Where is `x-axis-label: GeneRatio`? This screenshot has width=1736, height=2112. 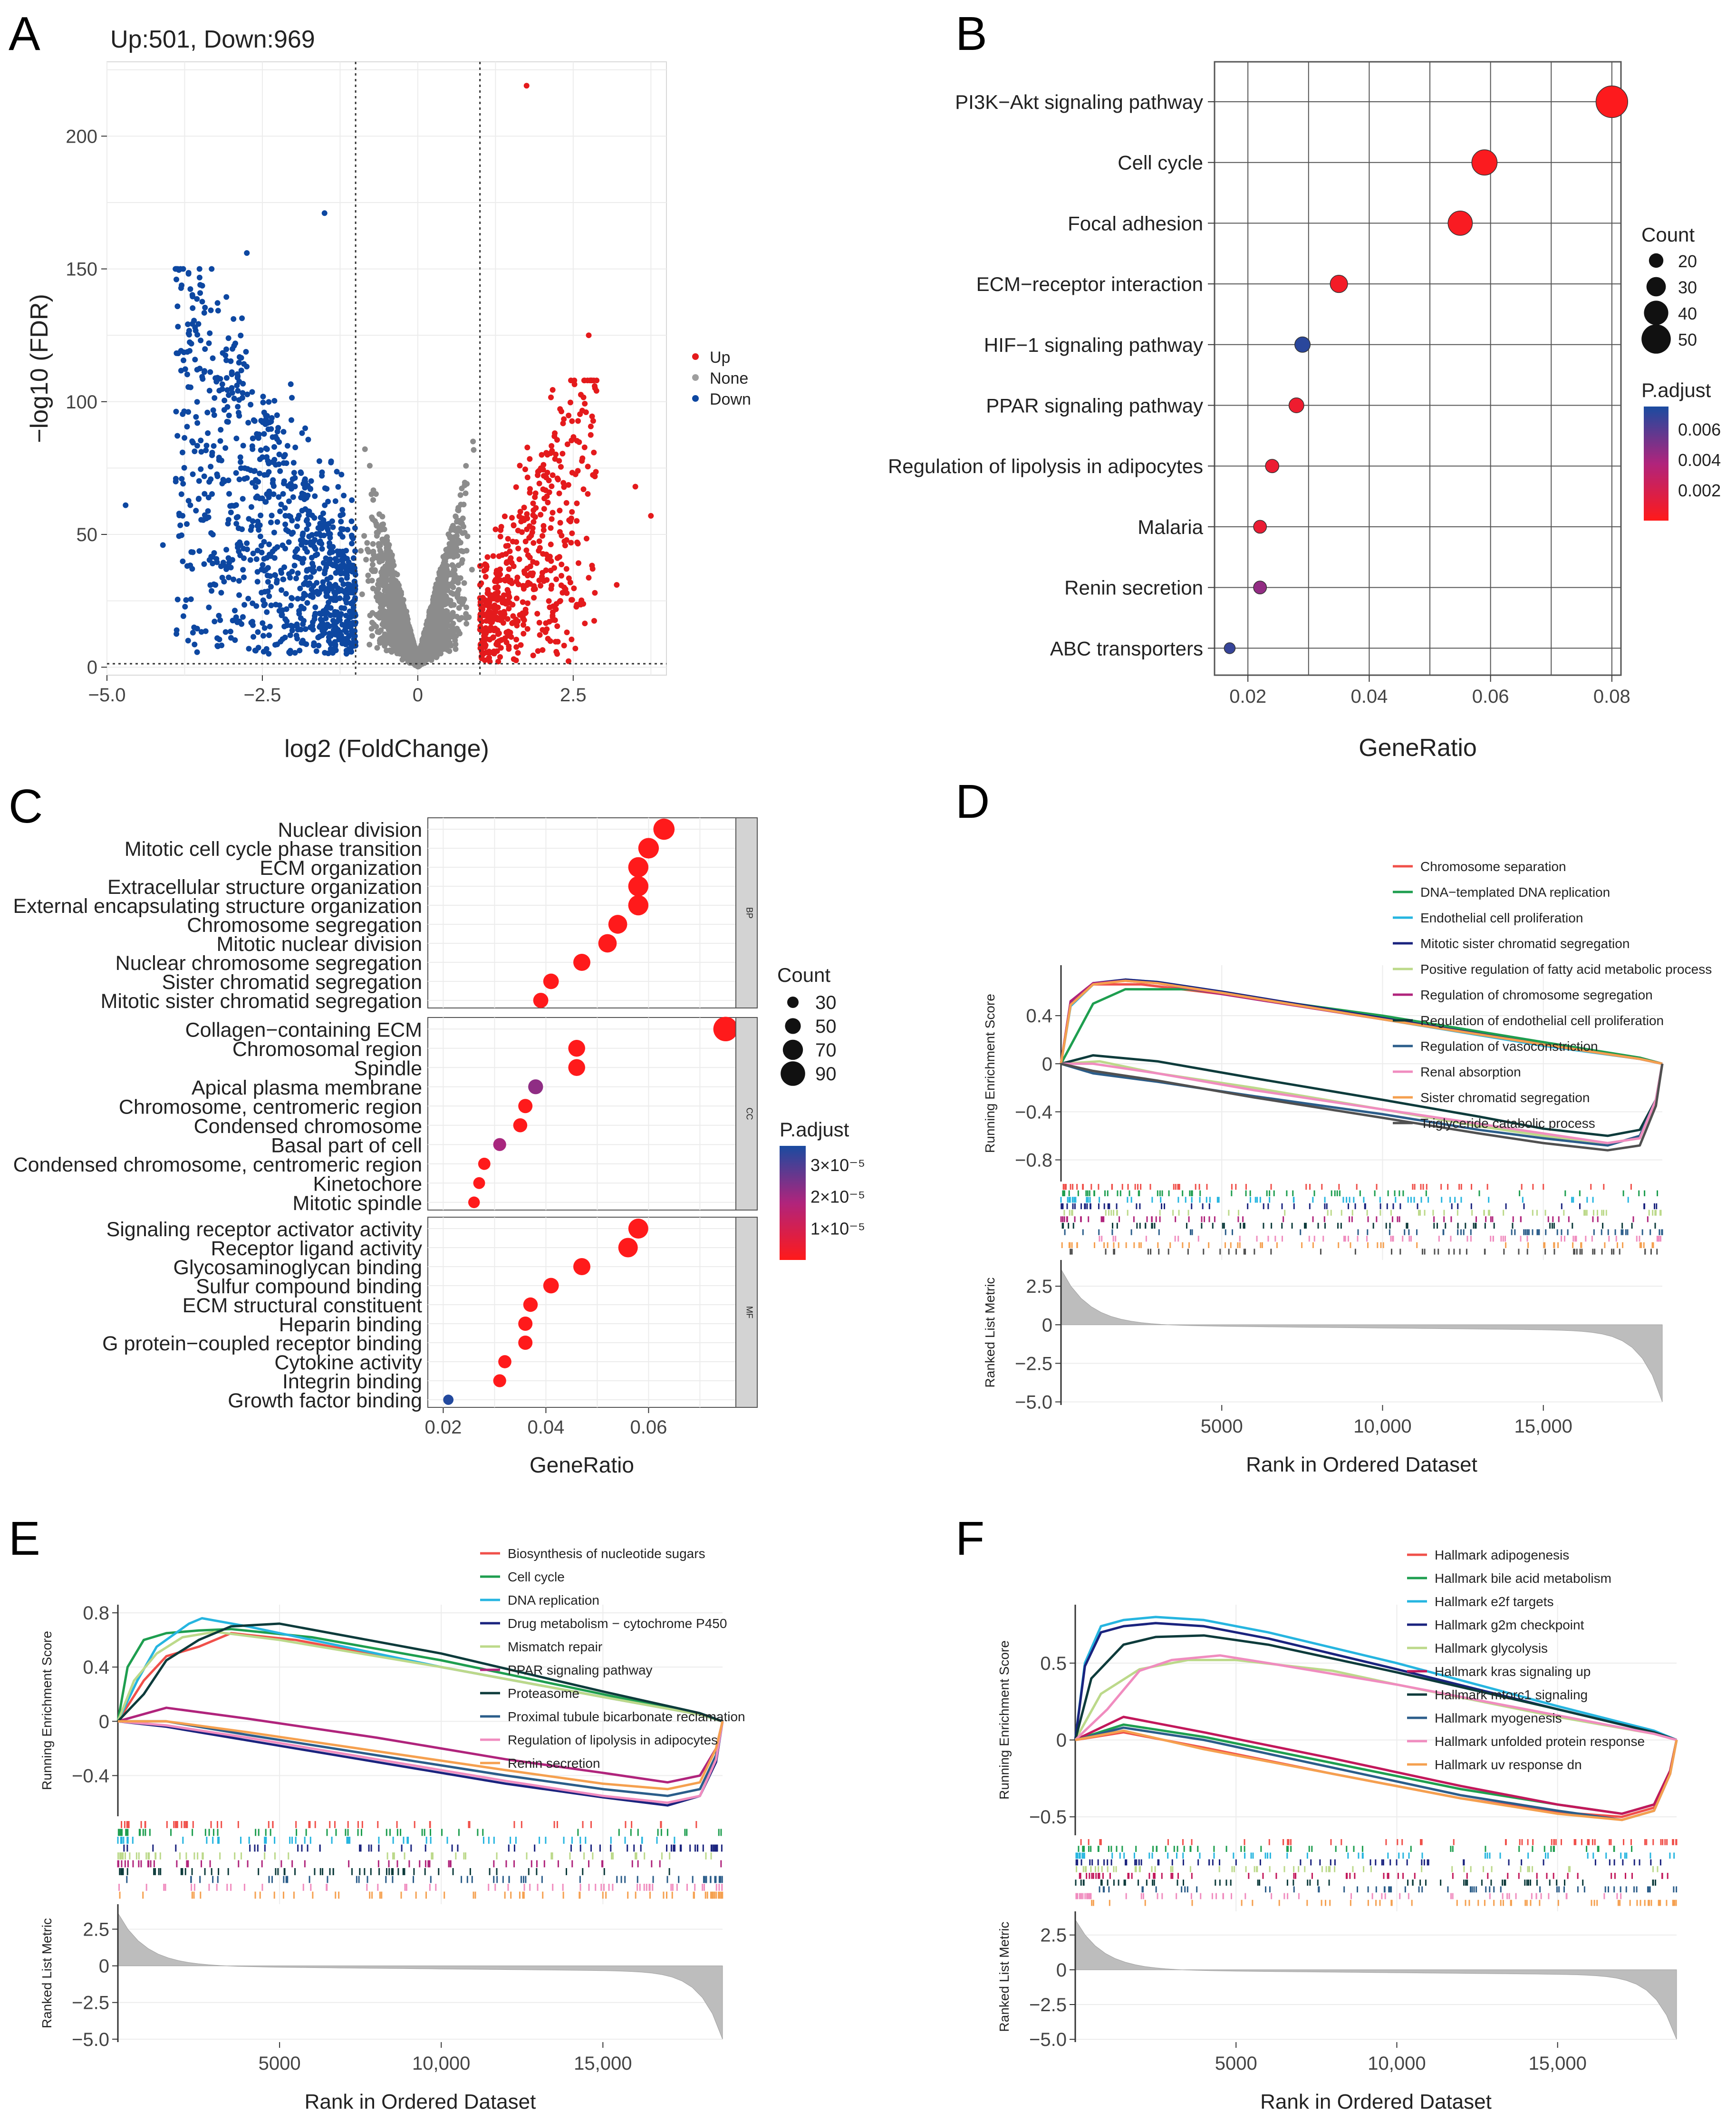 x-axis-label: GeneRatio is located at coordinates (582, 1465).